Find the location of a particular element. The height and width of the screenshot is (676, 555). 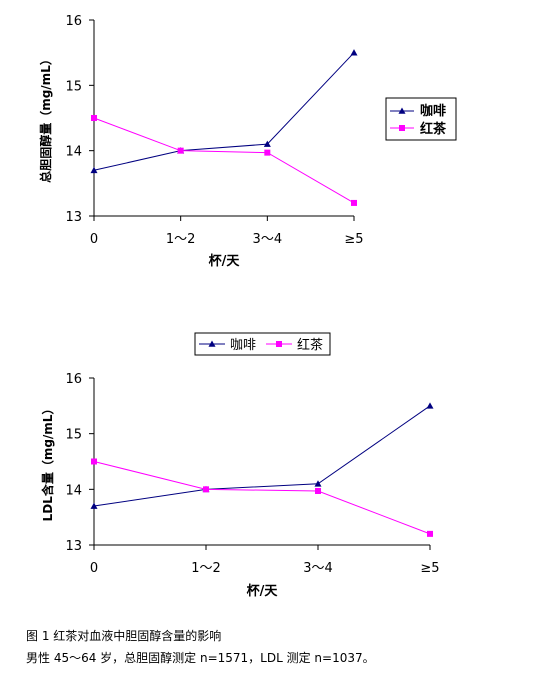

y-axis-label: LDL含量（mg/mL） is located at coordinates (47, 462).